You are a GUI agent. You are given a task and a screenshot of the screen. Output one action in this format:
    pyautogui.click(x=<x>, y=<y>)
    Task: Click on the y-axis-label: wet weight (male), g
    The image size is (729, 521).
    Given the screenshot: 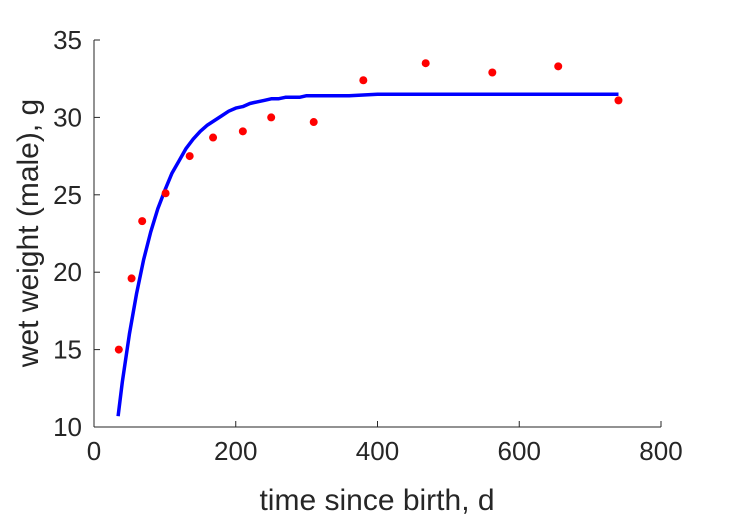 What is the action you would take?
    pyautogui.click(x=28, y=233)
    